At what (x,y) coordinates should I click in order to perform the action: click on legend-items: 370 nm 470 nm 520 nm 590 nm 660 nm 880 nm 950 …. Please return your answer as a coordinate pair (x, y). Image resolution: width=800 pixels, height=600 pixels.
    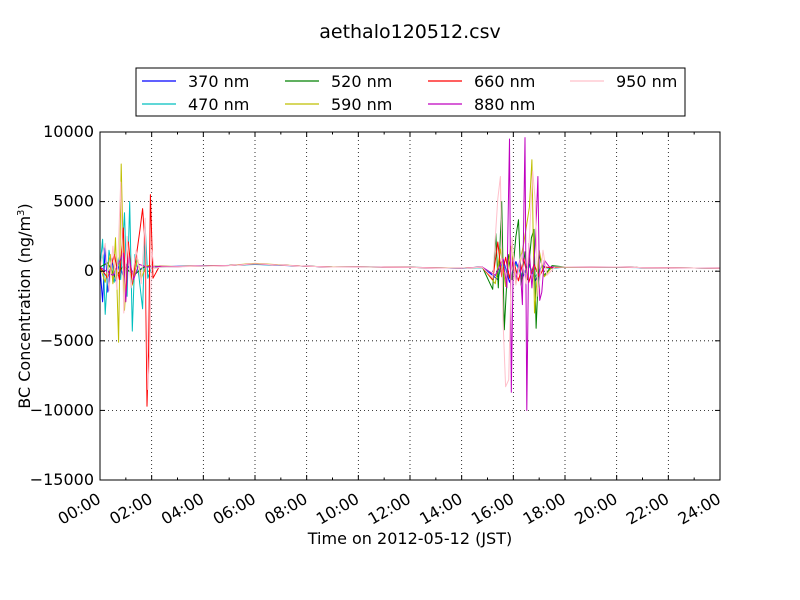
    Looking at the image, I should click on (409, 93).